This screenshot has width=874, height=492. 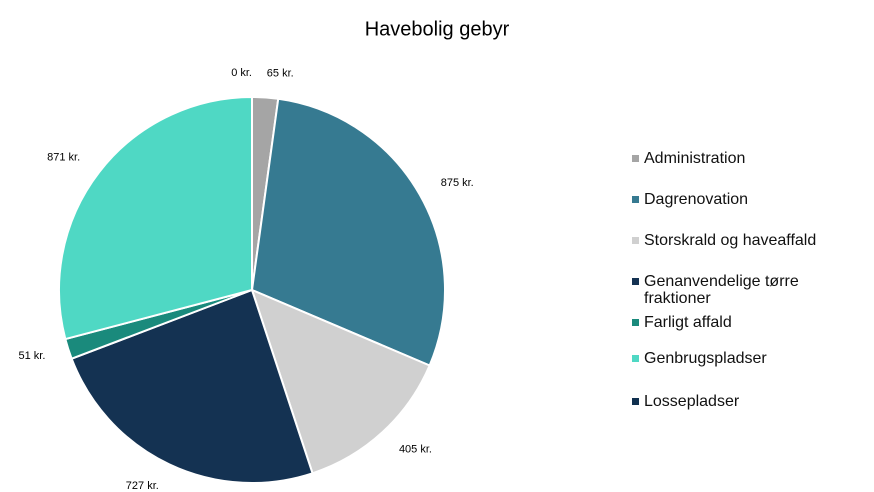 What do you see at coordinates (142, 486) in the screenshot?
I see `data-label: 727 kr.` at bounding box center [142, 486].